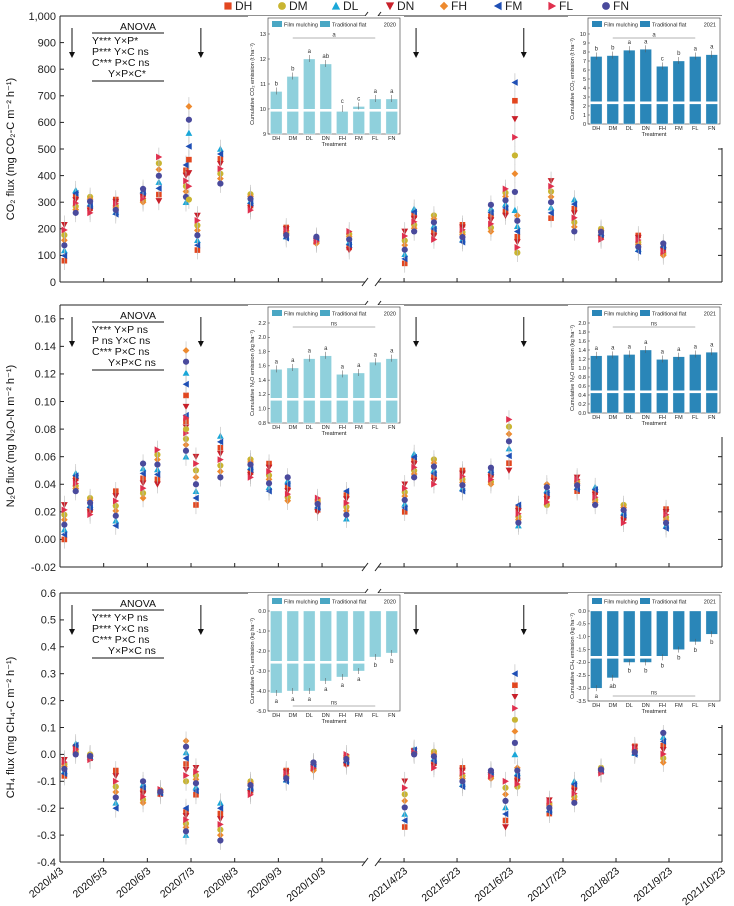 The height and width of the screenshot is (906, 734). Describe the element at coordinates (326, 139) in the screenshot. I see `inset-x-tick-label: DN` at that location.